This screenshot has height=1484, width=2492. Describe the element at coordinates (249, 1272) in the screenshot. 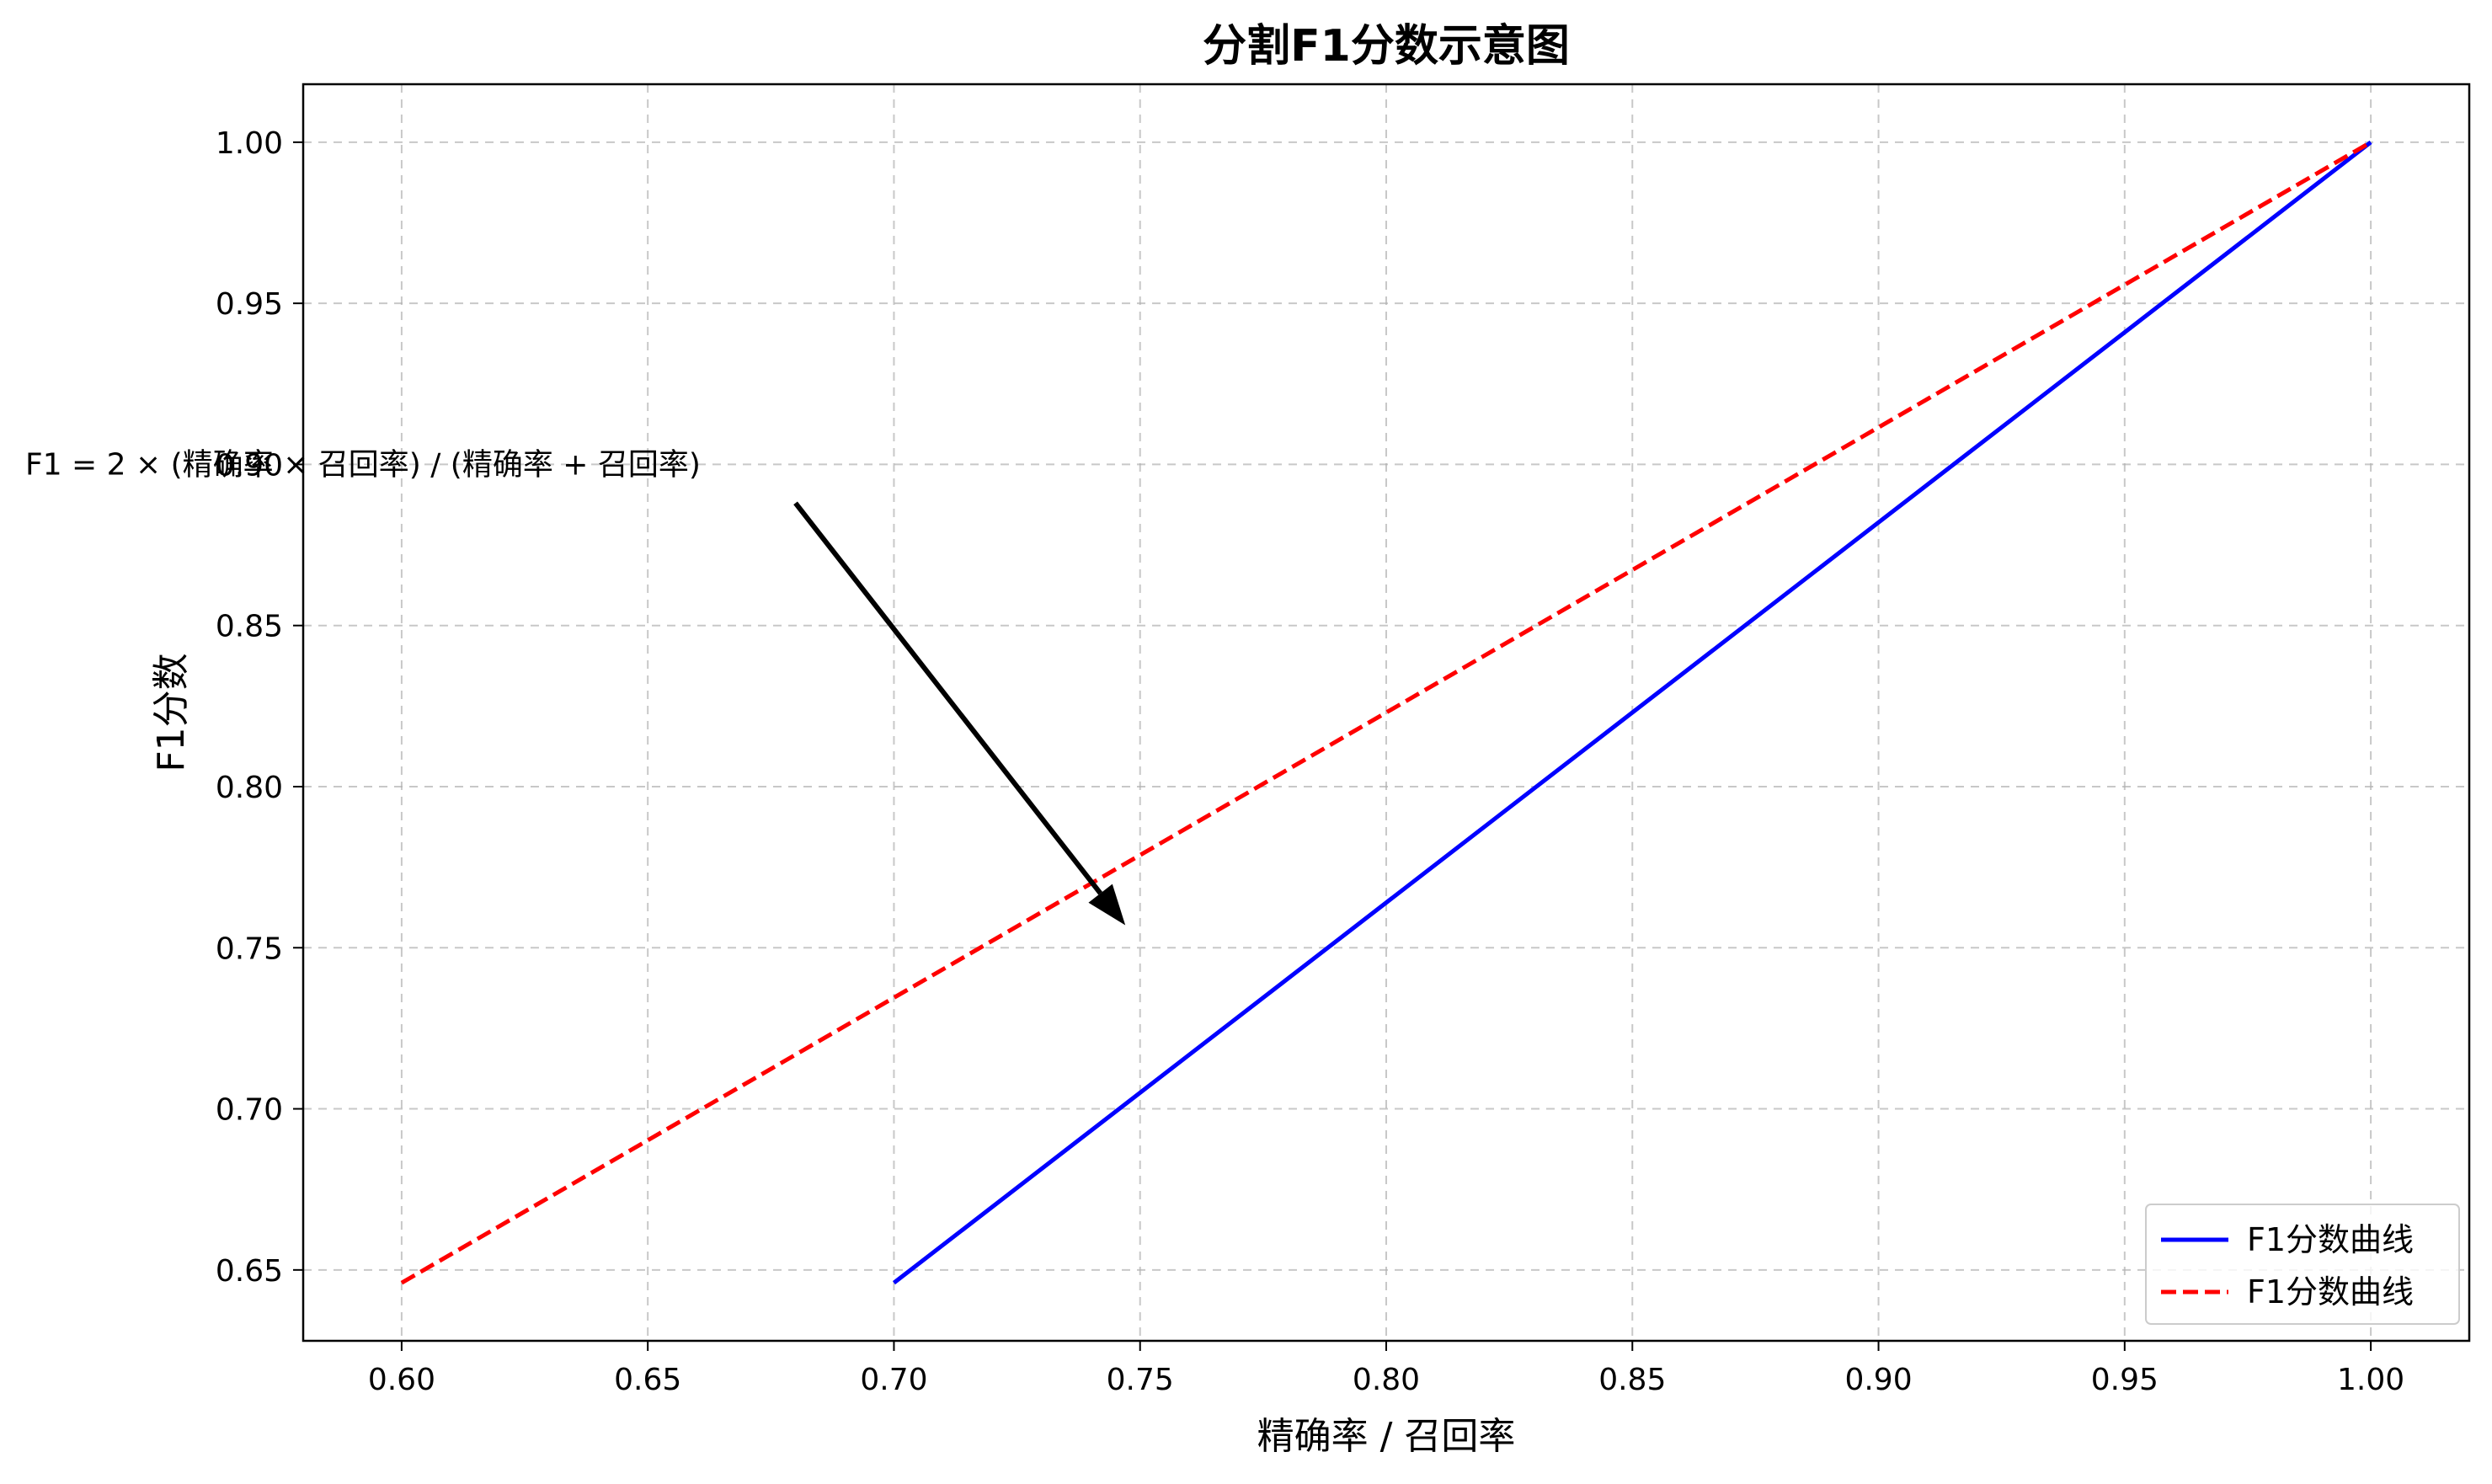

I see `y-tick-label: 0.65` at that location.